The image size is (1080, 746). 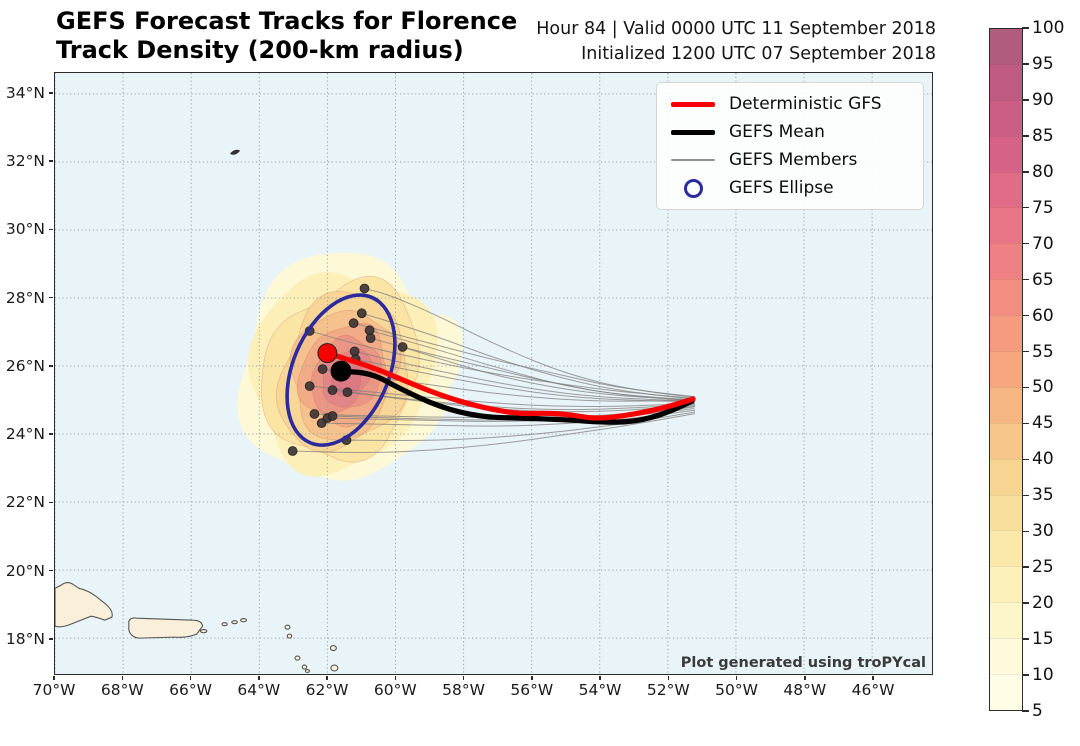 What do you see at coordinates (463, 690) in the screenshot?
I see `x-tick-label: 58°W` at bounding box center [463, 690].